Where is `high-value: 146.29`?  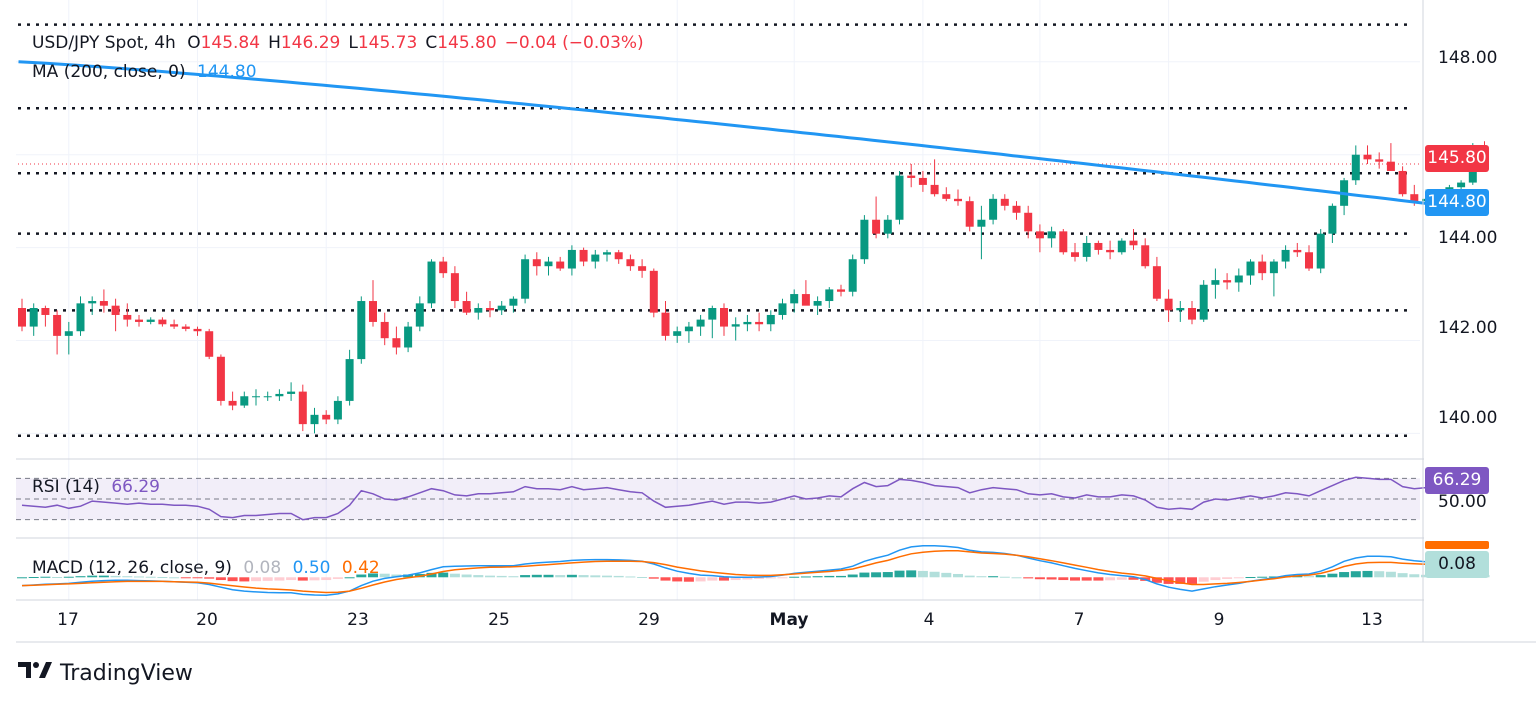
high-value: 146.29 is located at coordinates (310, 43).